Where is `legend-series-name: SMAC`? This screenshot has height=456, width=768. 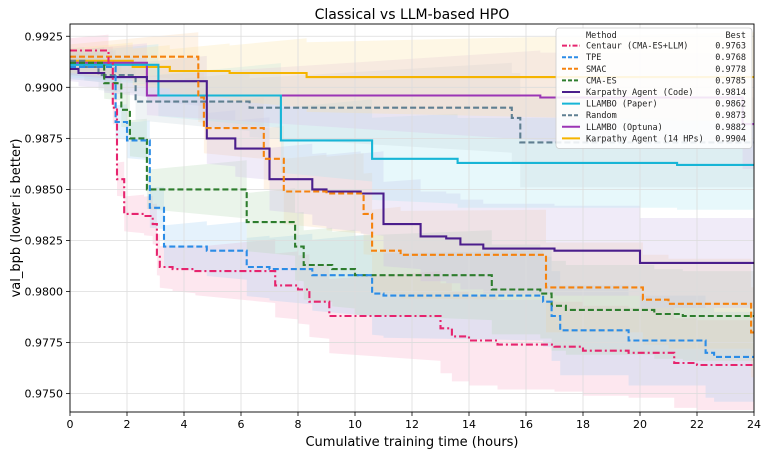 legend-series-name: SMAC is located at coordinates (596, 70).